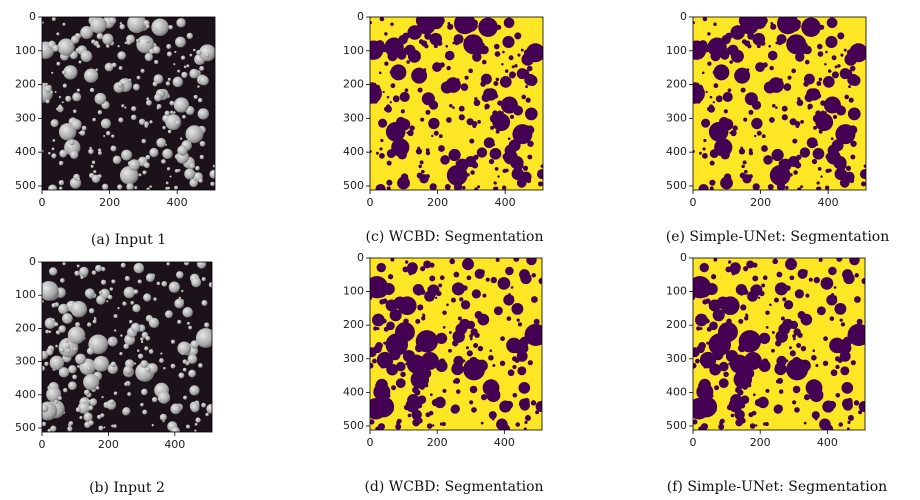  Describe the element at coordinates (676, 425) in the screenshot. I see `y-tick-label: 500` at that location.